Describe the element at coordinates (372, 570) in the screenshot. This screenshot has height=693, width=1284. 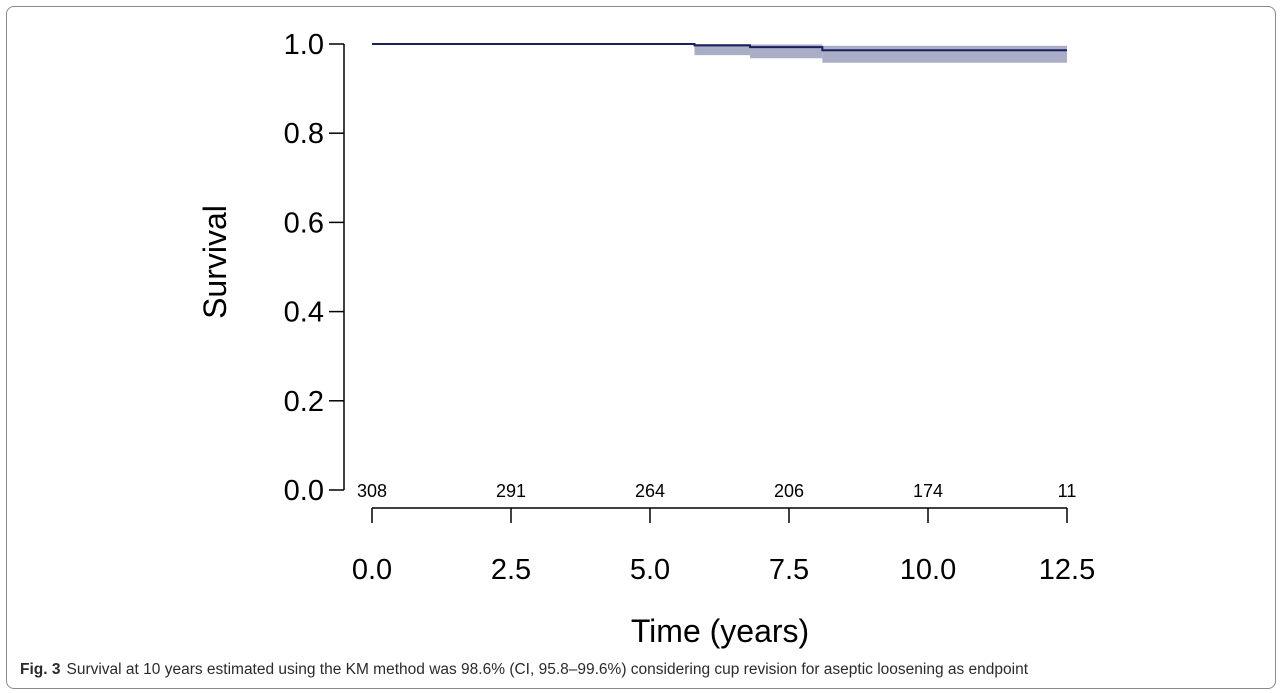
I see `x-tick-label: 0.0` at that location.